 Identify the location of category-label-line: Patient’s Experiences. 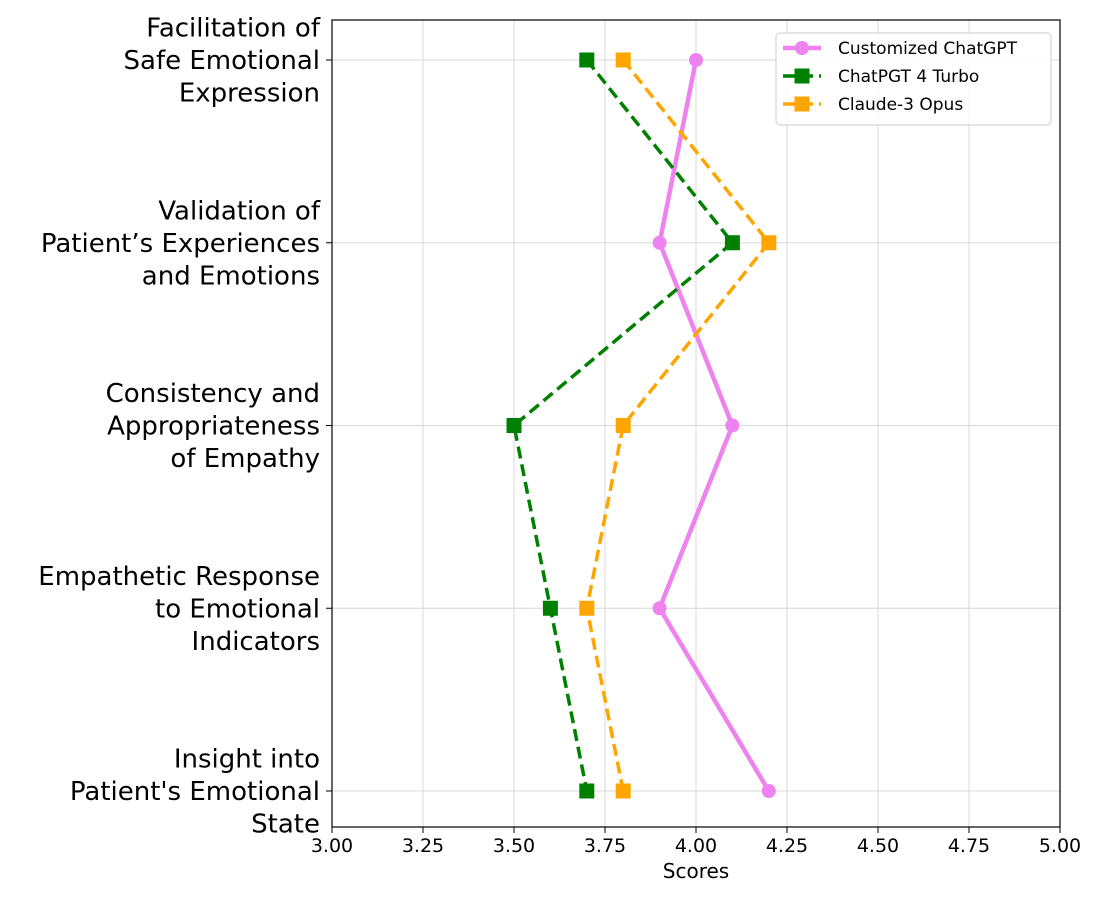
(180, 244).